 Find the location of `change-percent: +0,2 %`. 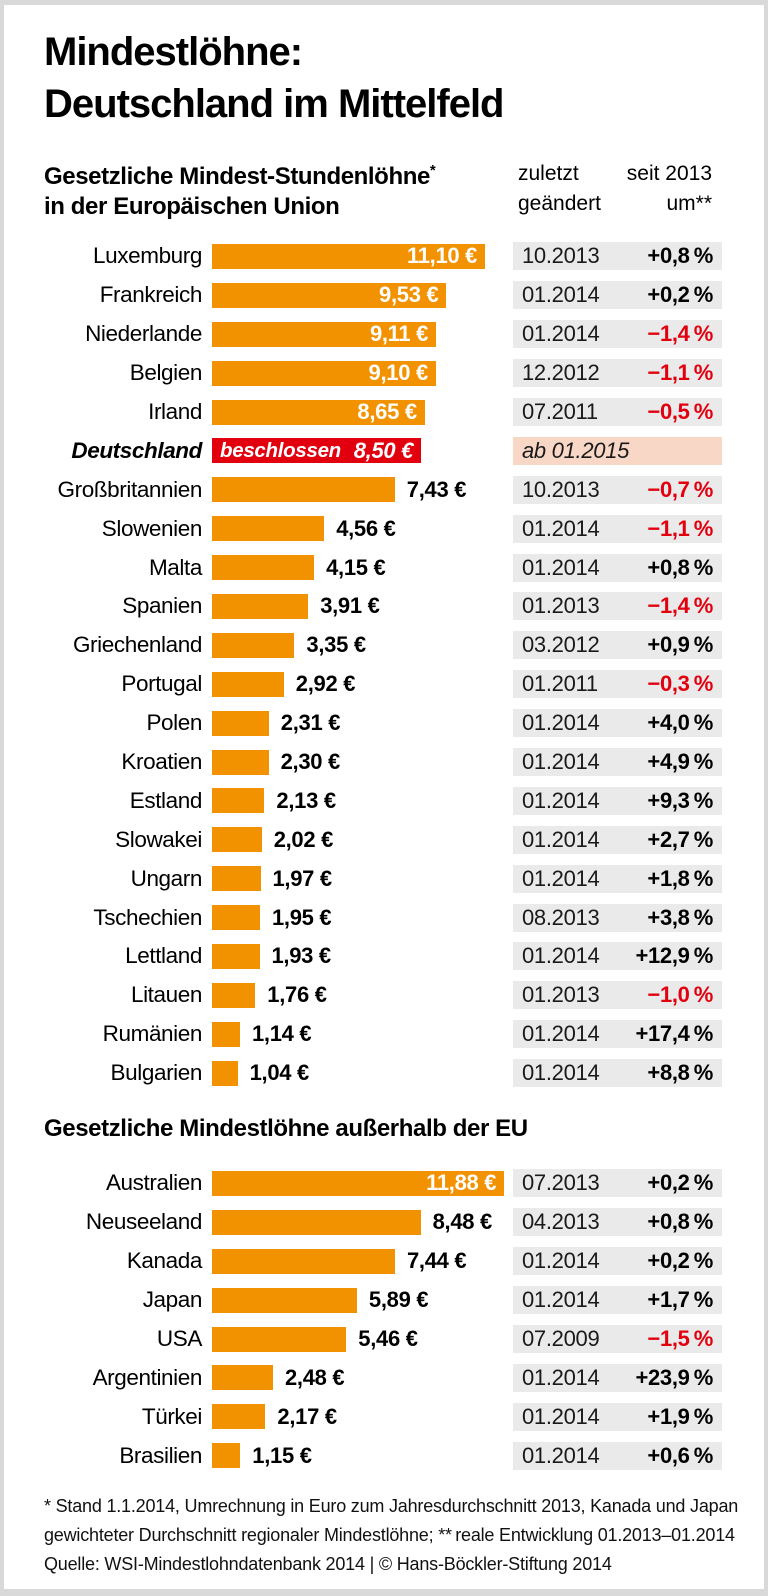

change-percent: +0,2 % is located at coordinates (680, 1261).